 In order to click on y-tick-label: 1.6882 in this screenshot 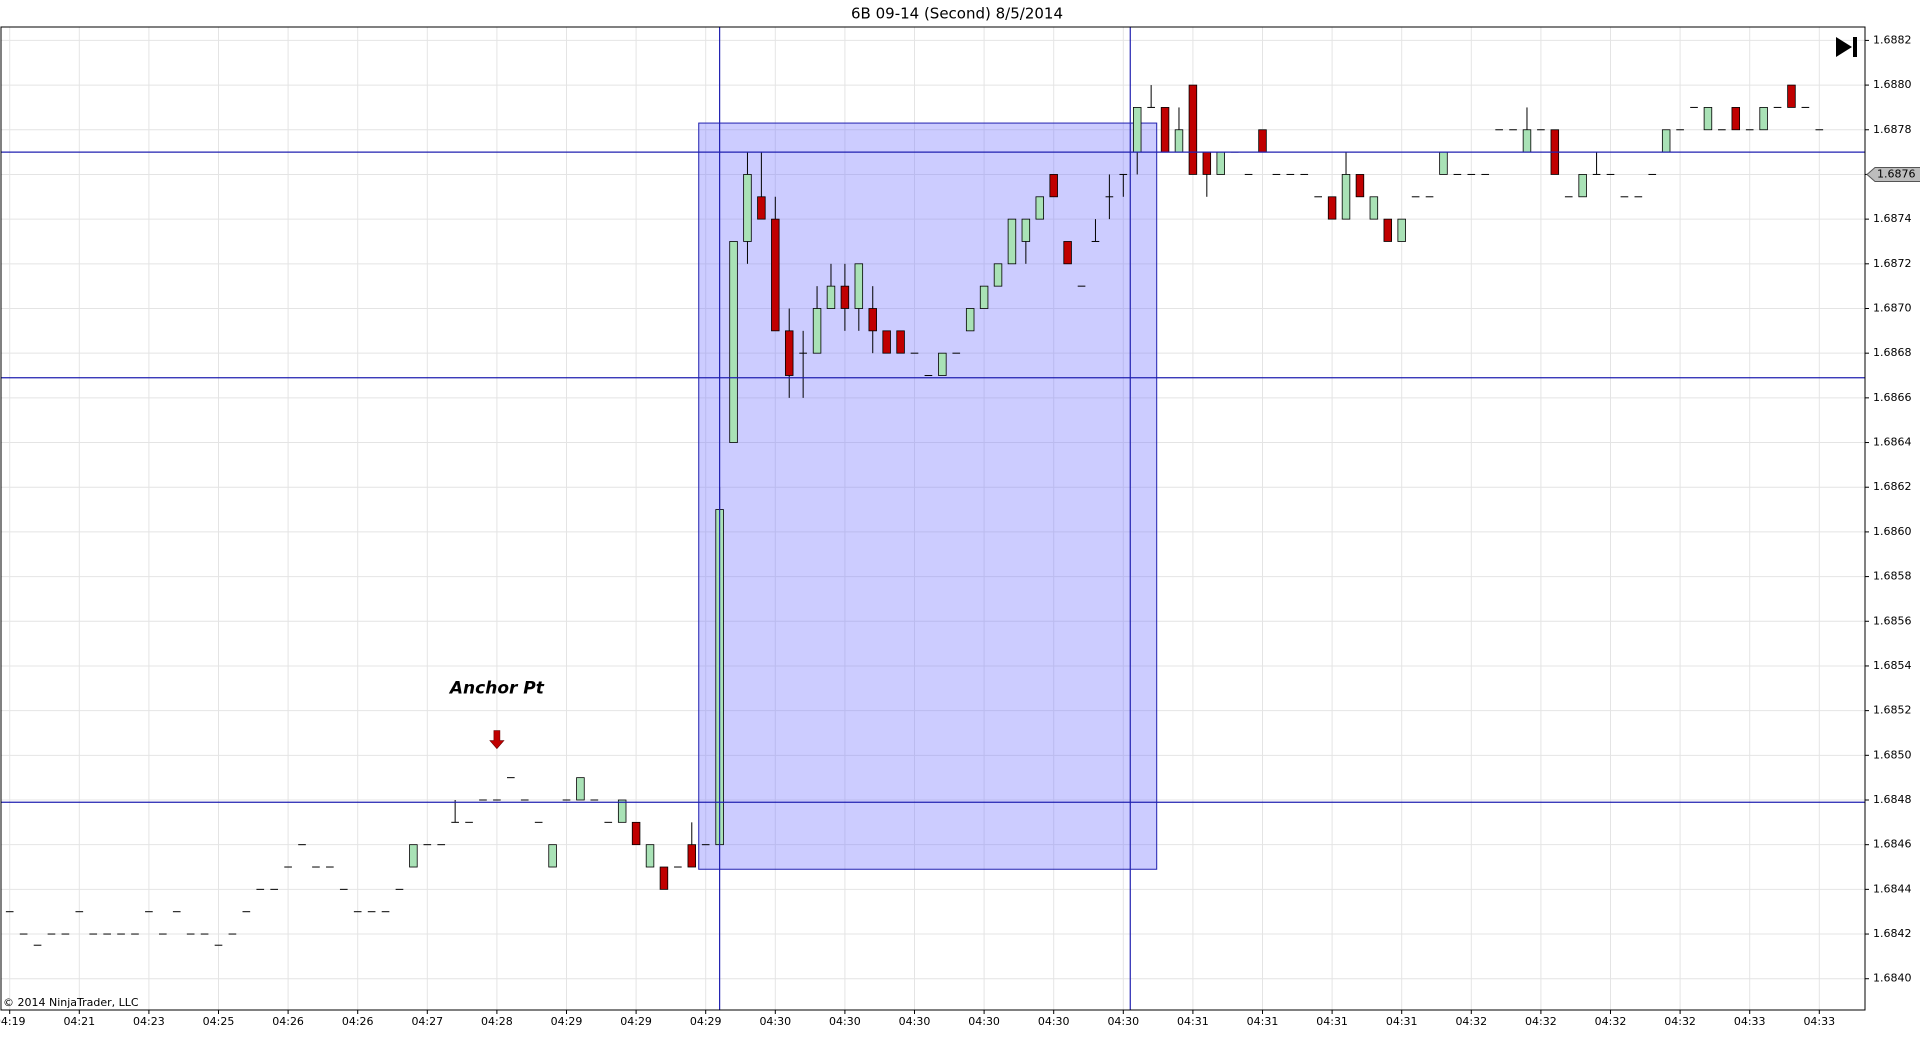, I will do `click(1892, 39)`.